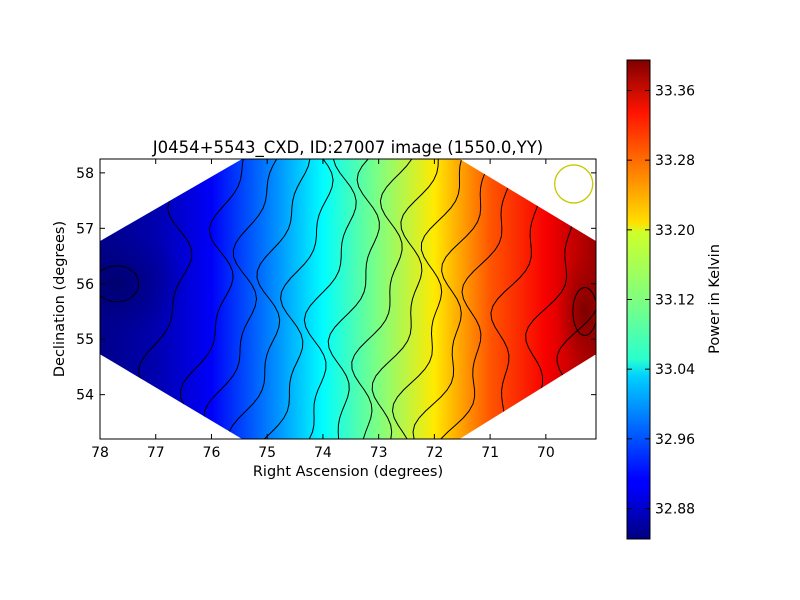 This screenshot has width=800, height=600. What do you see at coordinates (675, 231) in the screenshot?
I see `colorbar-tick-label: 33.20` at bounding box center [675, 231].